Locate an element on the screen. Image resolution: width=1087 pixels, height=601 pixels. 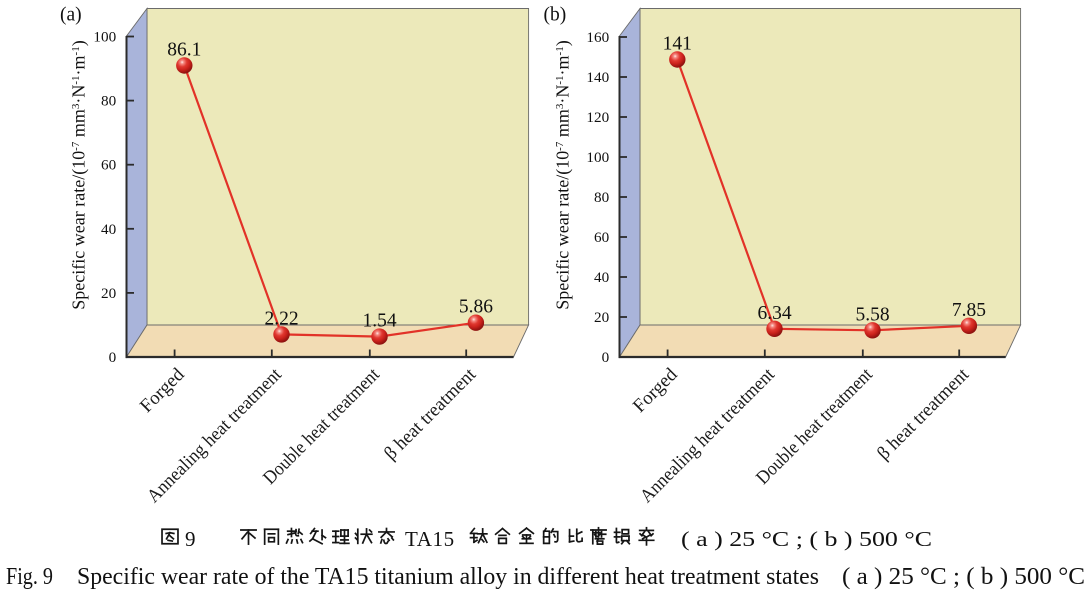
svg-text: 9 is located at coordinates (190, 539).